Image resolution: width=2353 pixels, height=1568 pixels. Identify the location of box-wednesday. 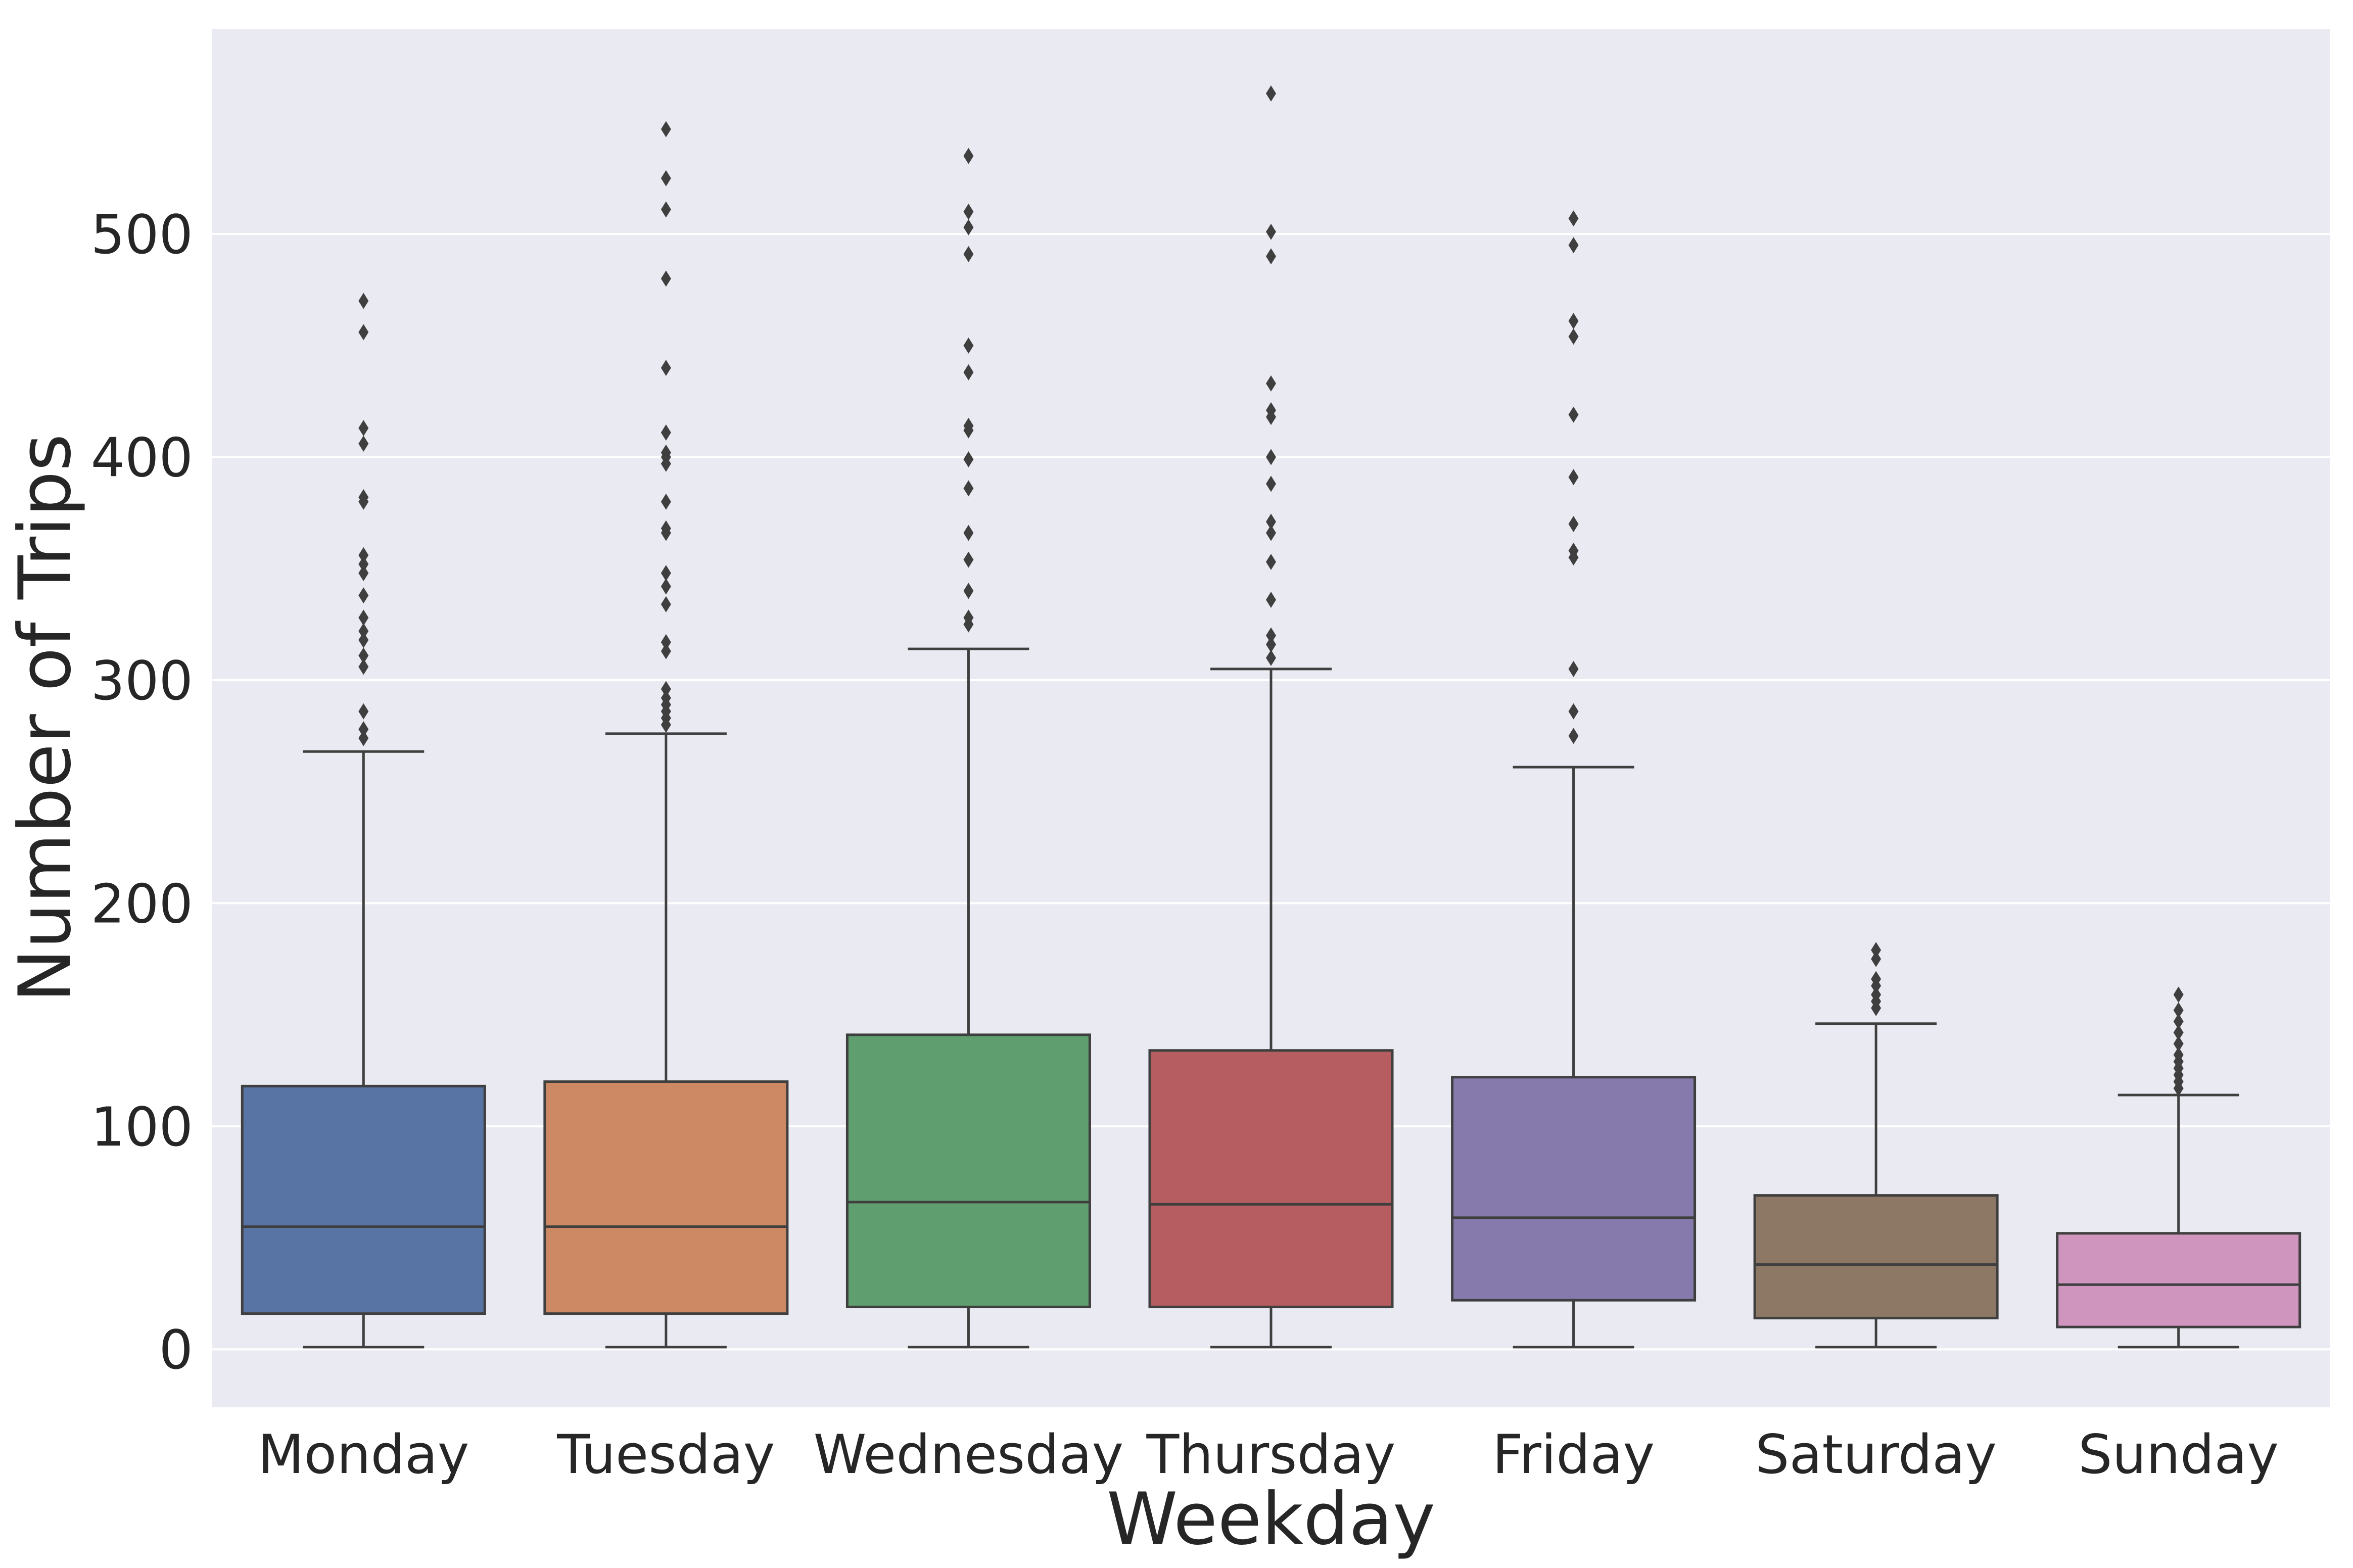
(968, 748).